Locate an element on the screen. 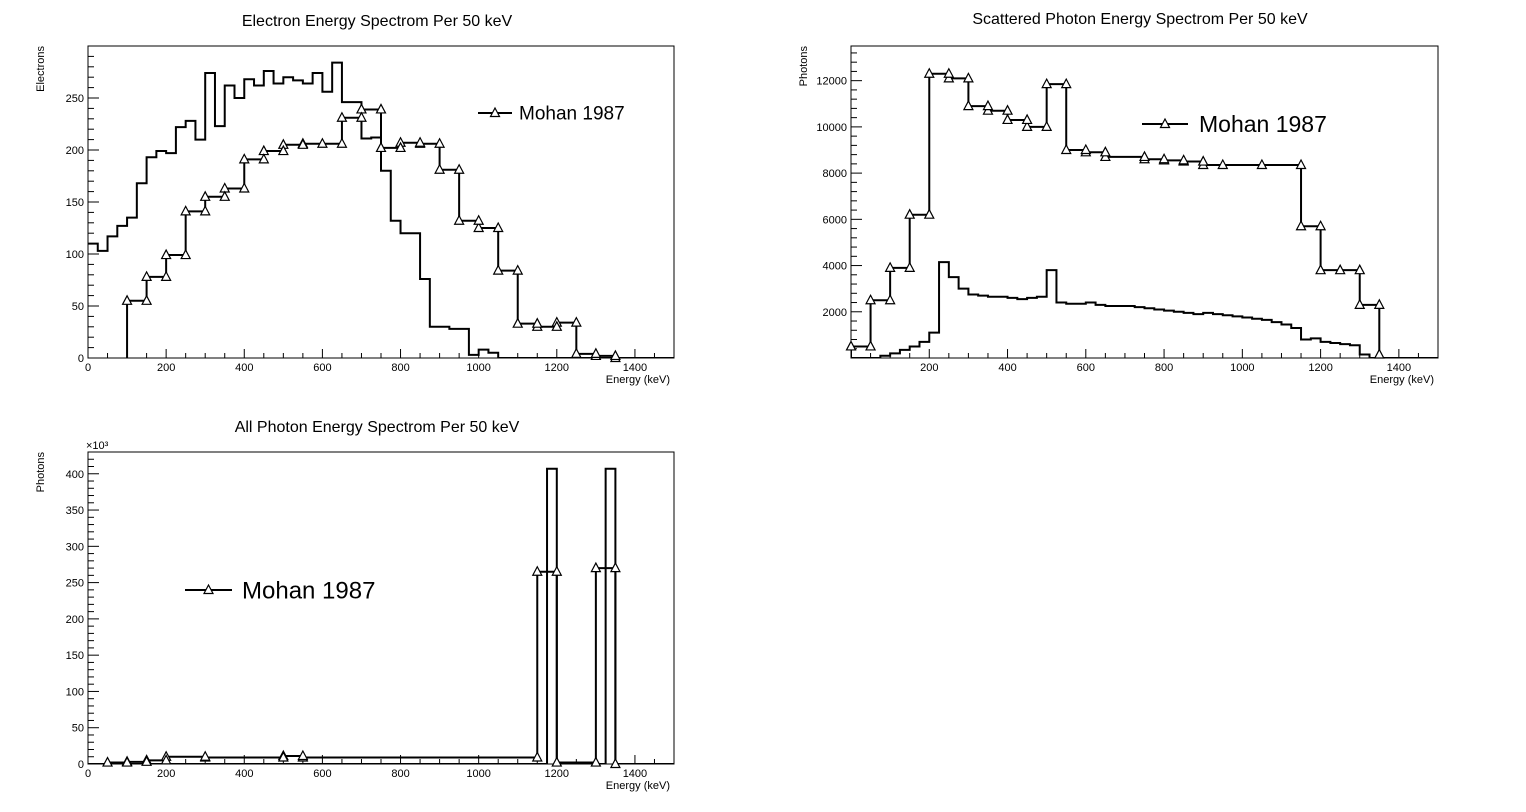 The width and height of the screenshot is (1526, 812). y-tick-label: 300 is located at coordinates (75, 547).